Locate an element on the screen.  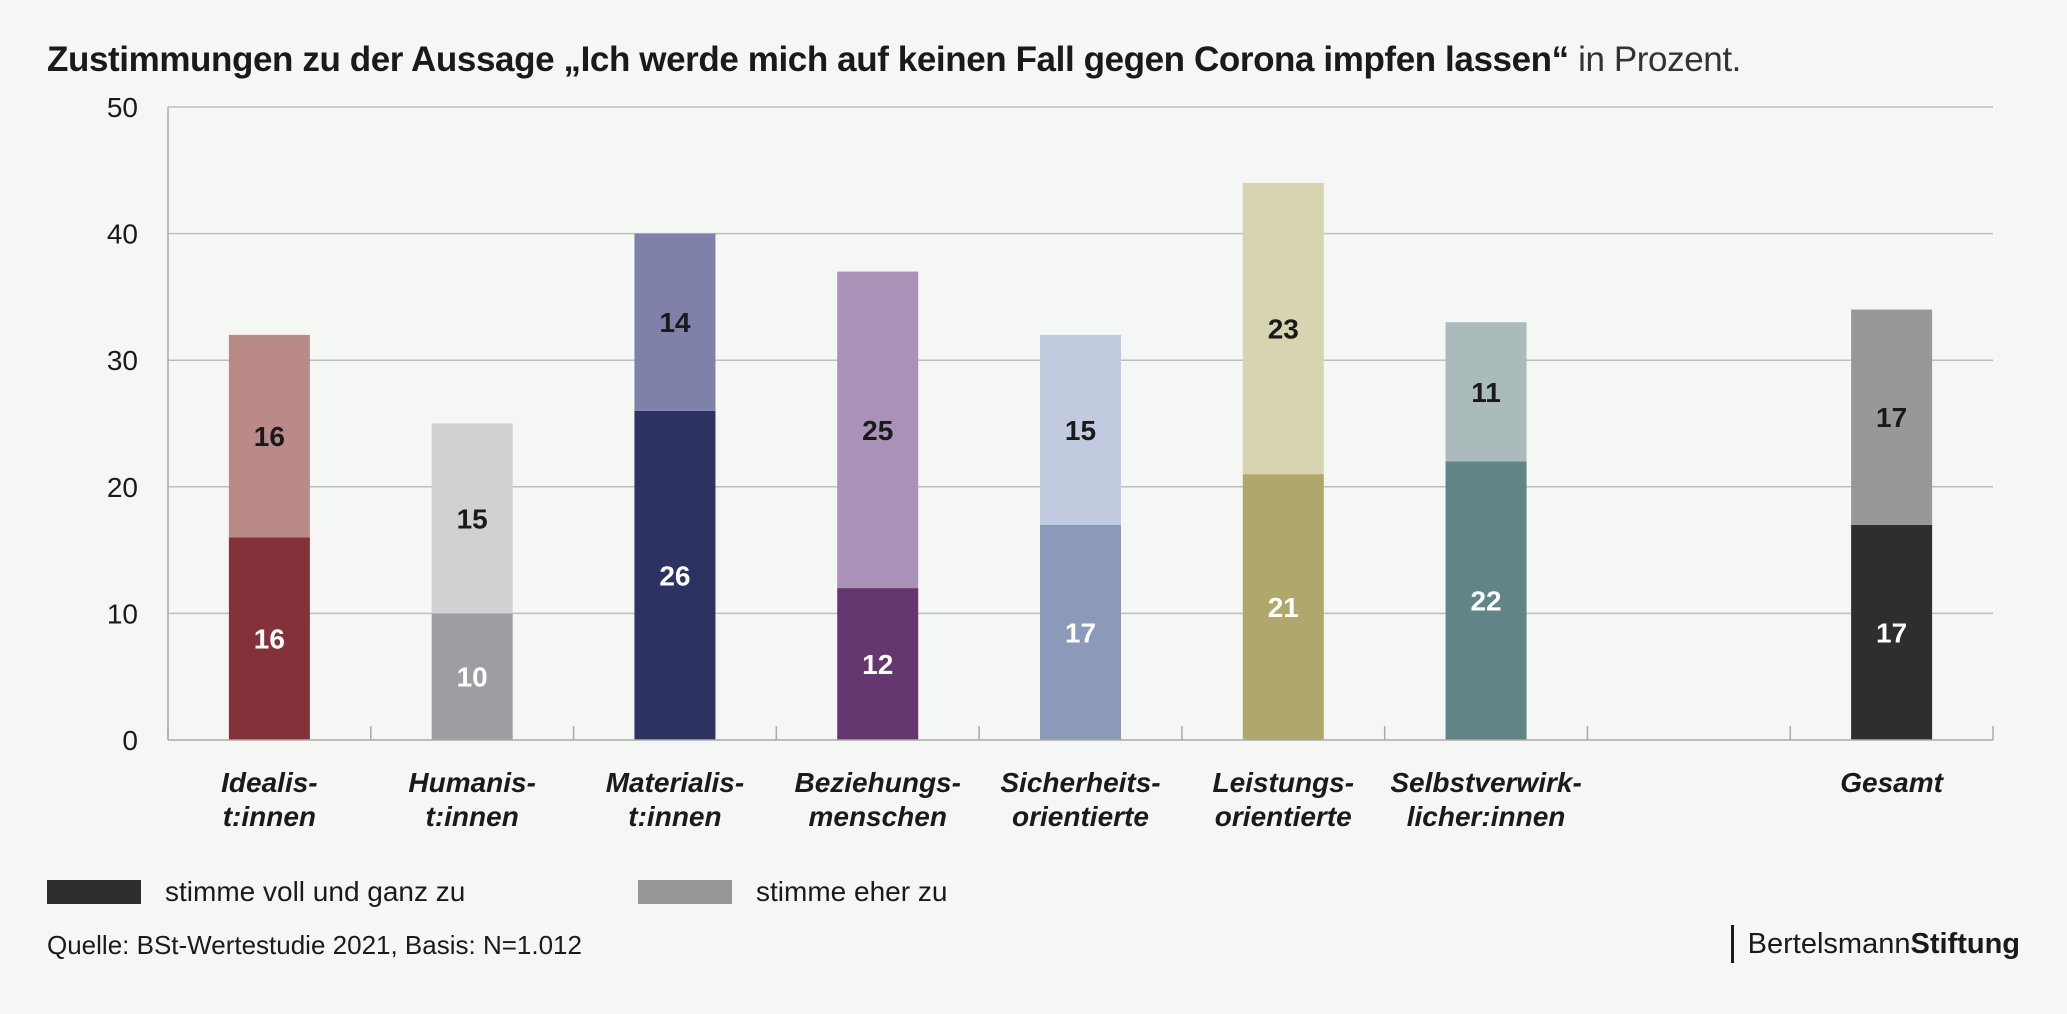
data-label-eher-1: 15 is located at coordinates (472, 518).